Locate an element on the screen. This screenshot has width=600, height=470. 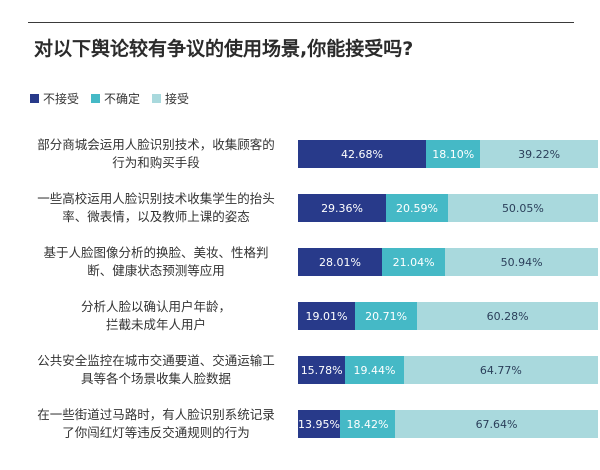
category-label: 在一些街道过马路时，有人脸识别系统记录 了你闯红灯等违反交通规则的行为 is located at coordinates (156, 424).